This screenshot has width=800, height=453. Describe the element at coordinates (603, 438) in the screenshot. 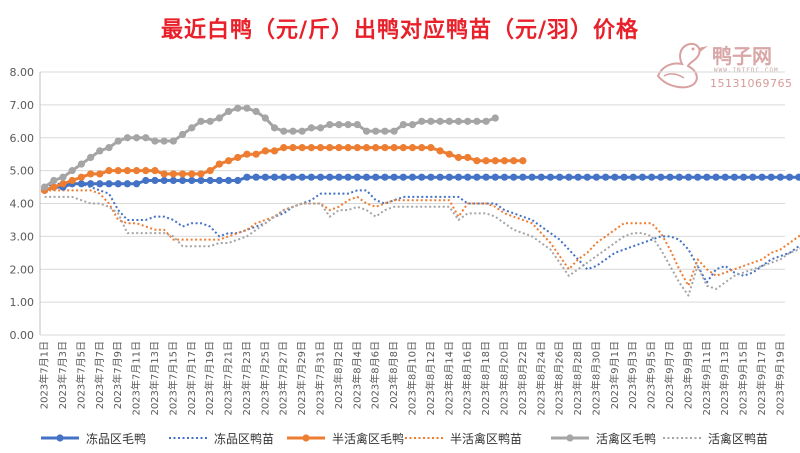

I see `legend-item: 活禽区毛鸭` at that location.